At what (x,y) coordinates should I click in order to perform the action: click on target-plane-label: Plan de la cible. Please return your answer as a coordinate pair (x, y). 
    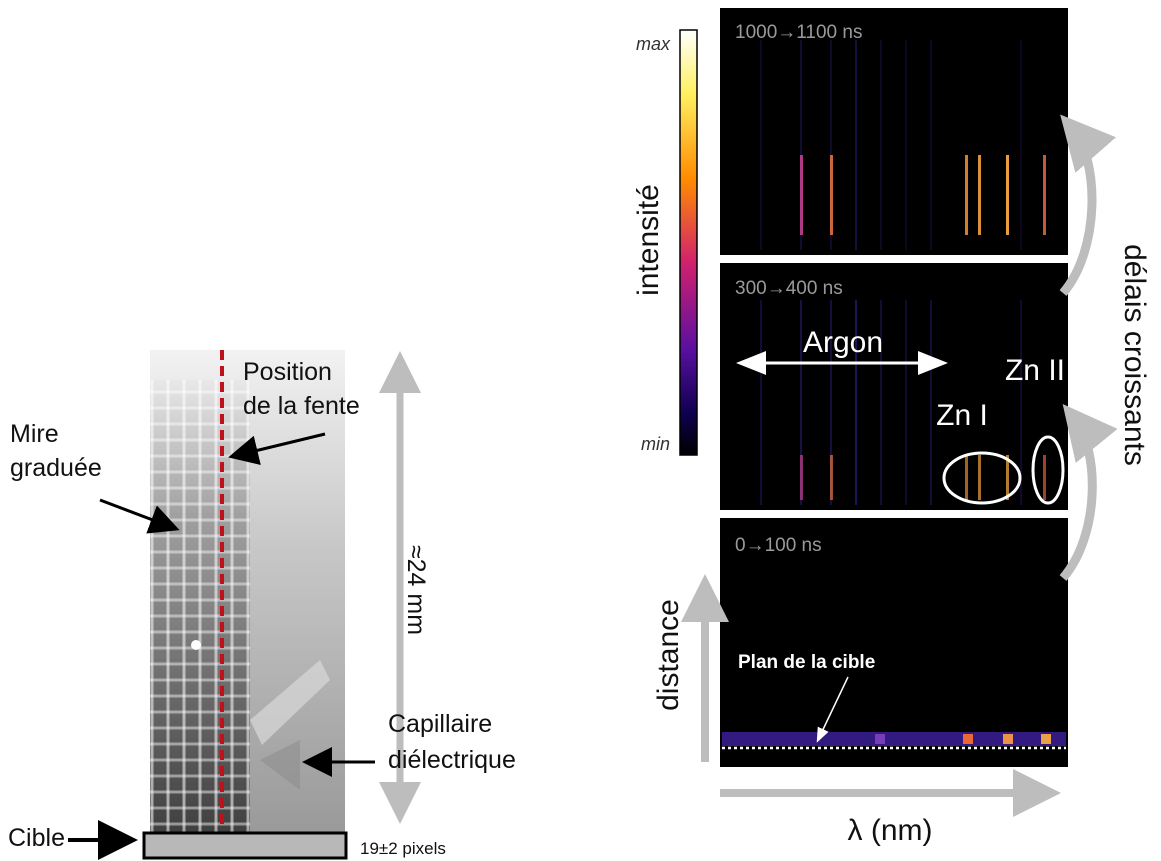
    Looking at the image, I should click on (806, 662).